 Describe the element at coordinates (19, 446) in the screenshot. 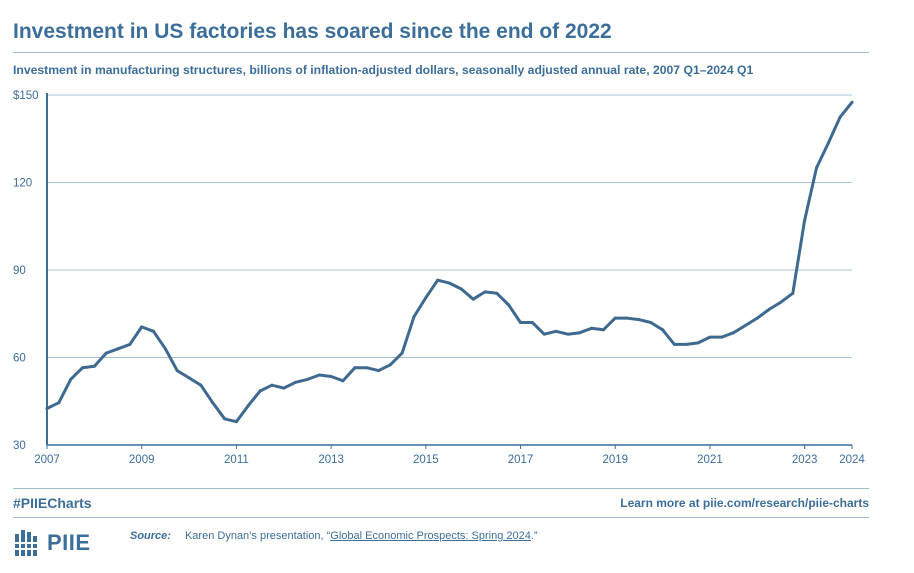

I see `y-tick-label: 30` at that location.